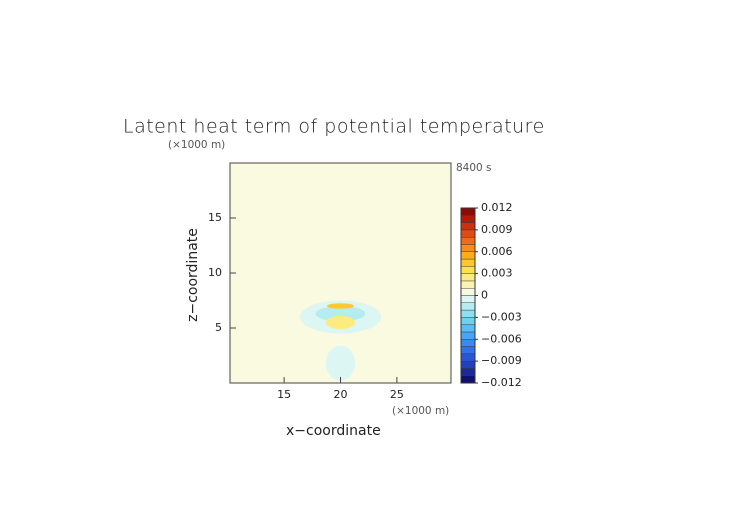  What do you see at coordinates (501, 316) in the screenshot?
I see `colorbar-label: −0.003` at bounding box center [501, 316].